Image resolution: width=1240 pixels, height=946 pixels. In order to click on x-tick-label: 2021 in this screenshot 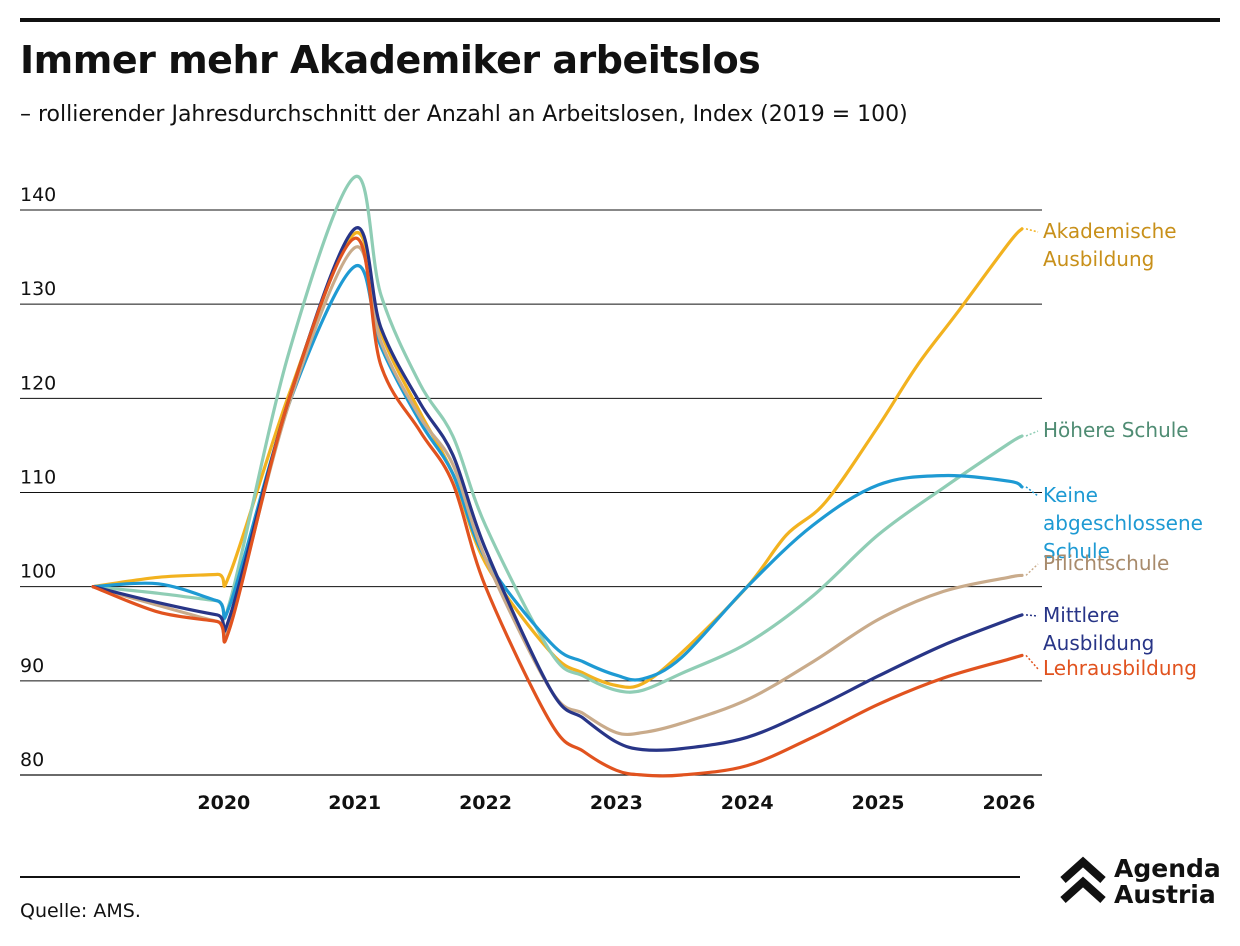, I will do `click(354, 803)`.